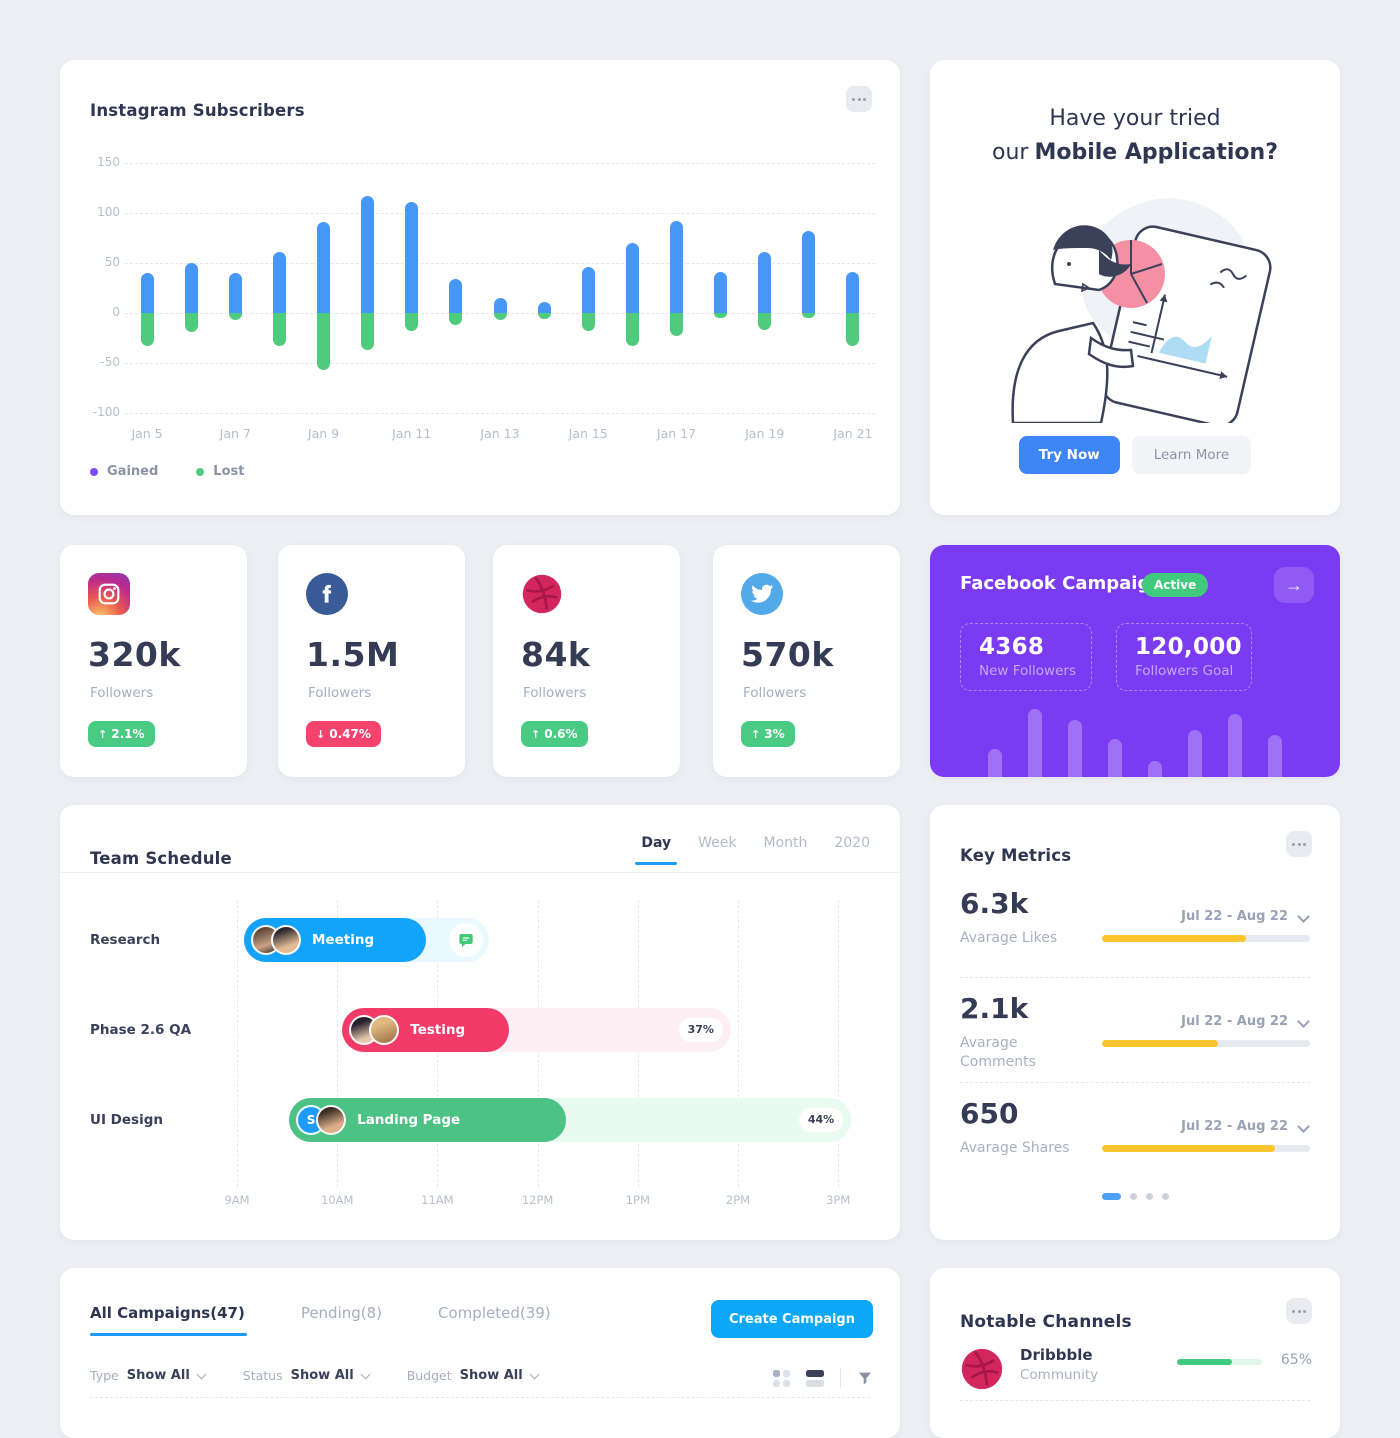 The height and width of the screenshot is (1438, 1400). Describe the element at coordinates (1175, 585) in the screenshot. I see `status-badge: Active` at that location.